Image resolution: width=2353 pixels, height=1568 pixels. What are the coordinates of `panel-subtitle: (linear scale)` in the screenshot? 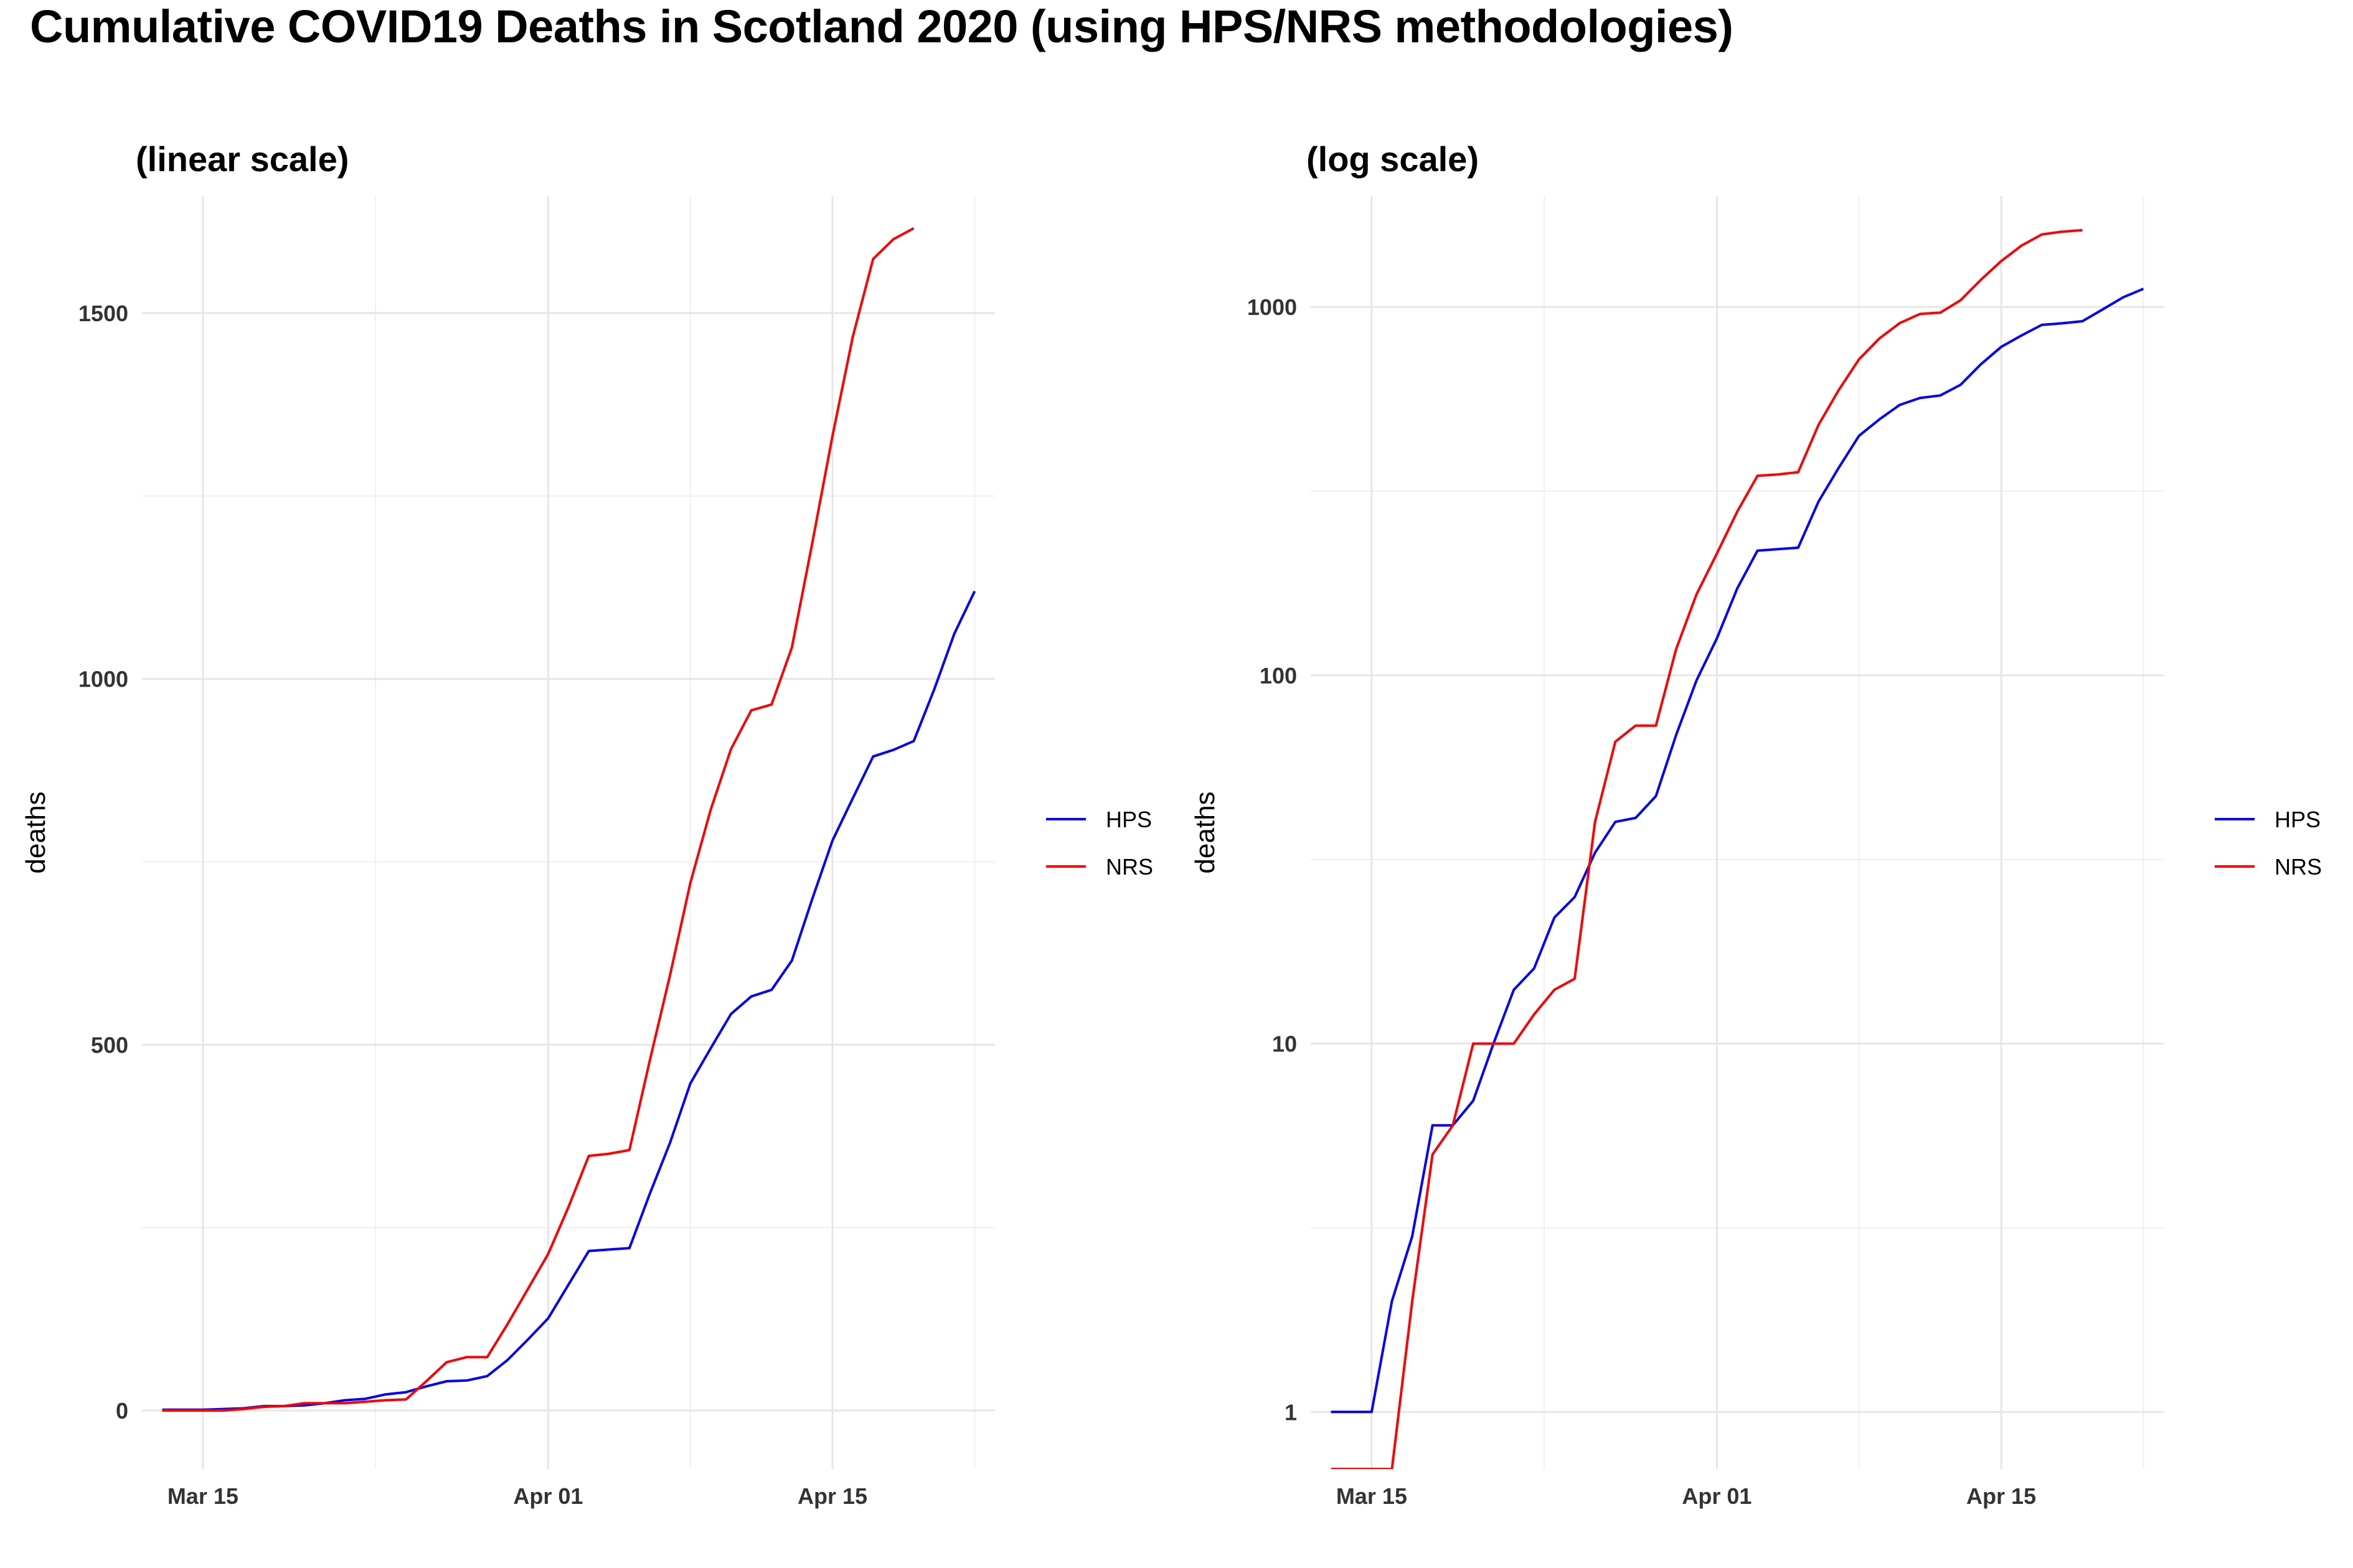 It's located at (242, 159).